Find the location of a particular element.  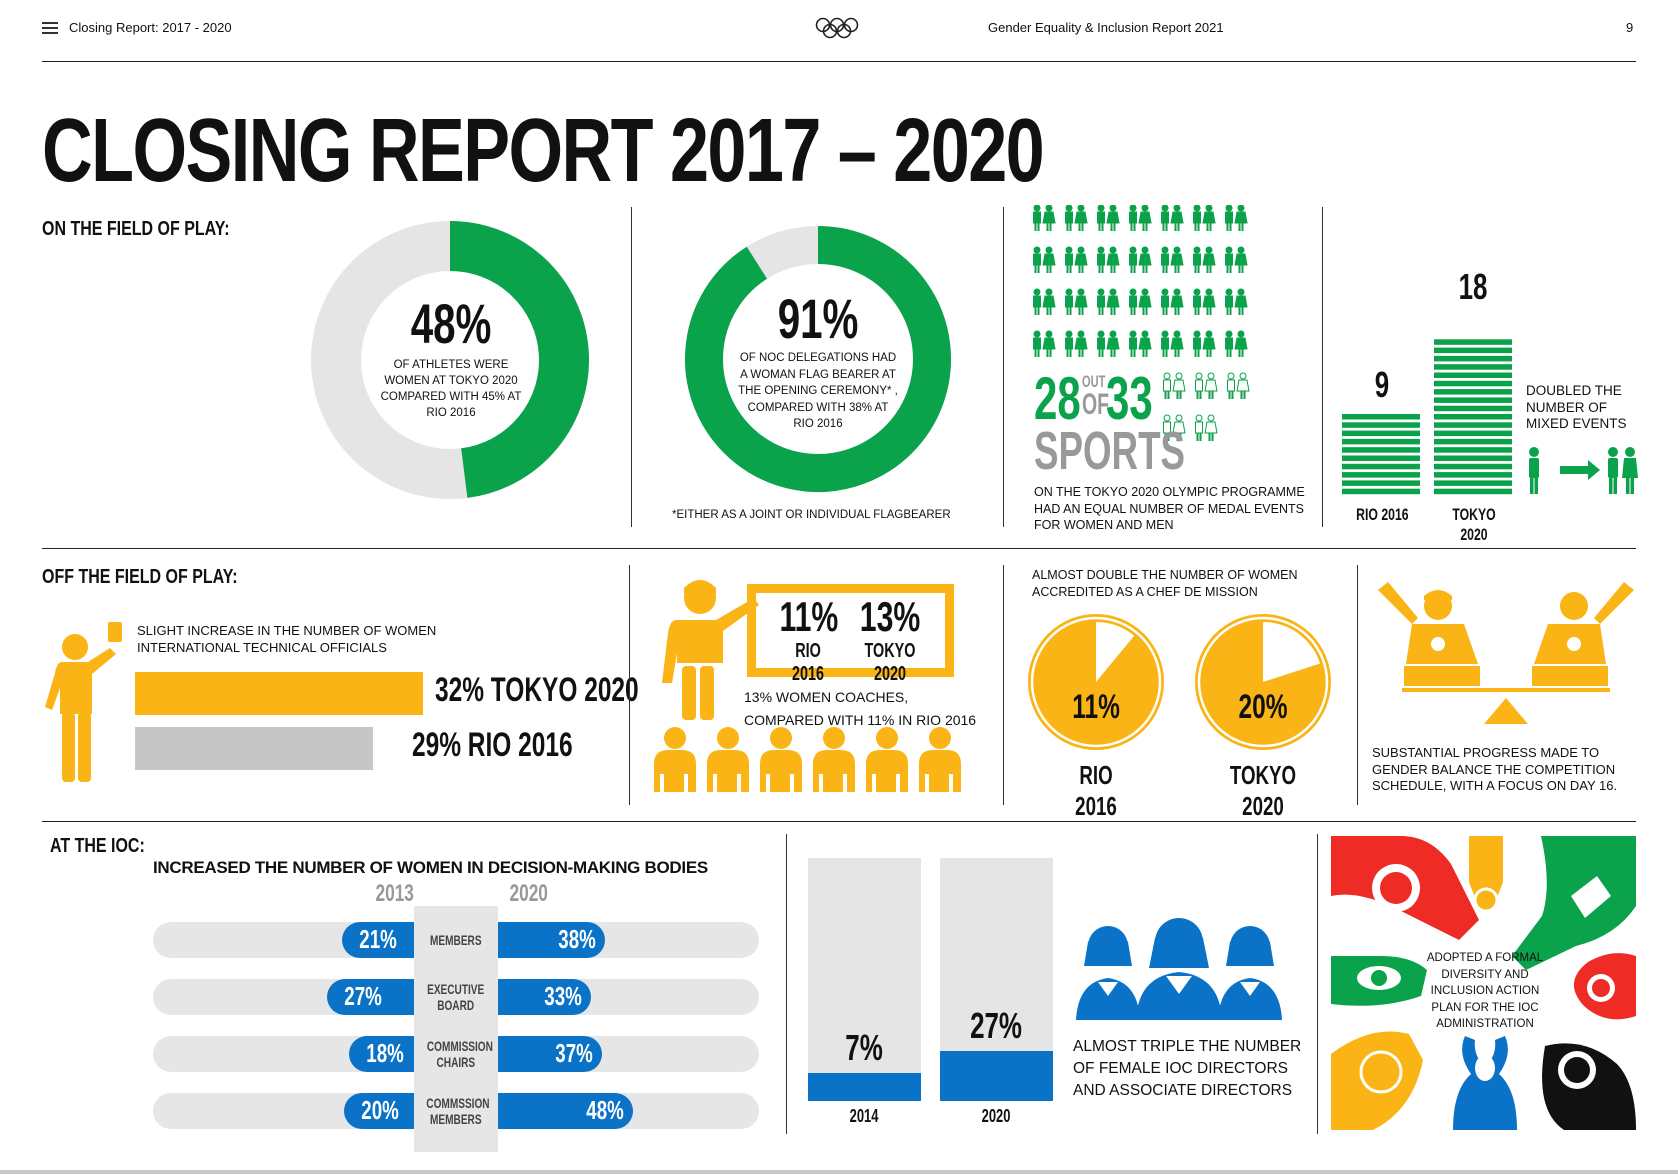

team-pictogram-row is located at coordinates (807, 759).